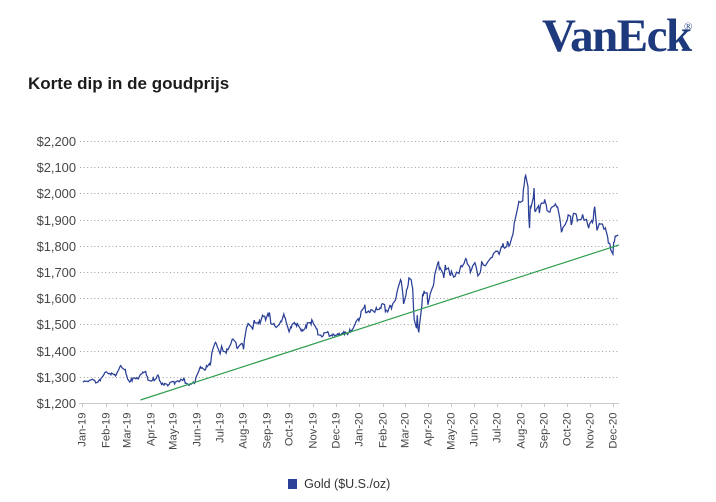  What do you see at coordinates (360, 430) in the screenshot?
I see `x-axis-label: Jan-20` at bounding box center [360, 430].